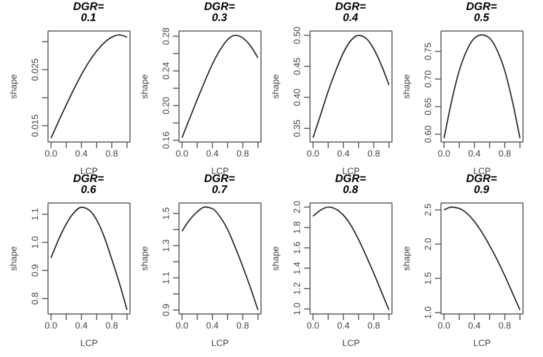 This screenshot has width=543, height=357. What do you see at coordinates (297, 67) in the screenshot?
I see `y-tick-label: 0.45` at bounding box center [297, 67].